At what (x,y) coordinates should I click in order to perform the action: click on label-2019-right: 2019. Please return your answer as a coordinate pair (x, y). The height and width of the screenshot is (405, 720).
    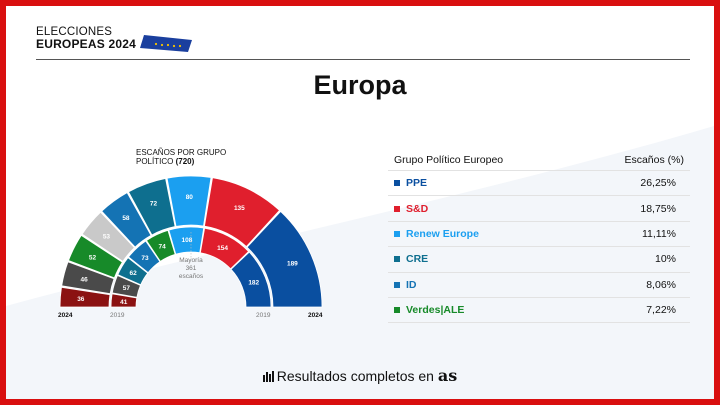
    Looking at the image, I should click on (263, 315).